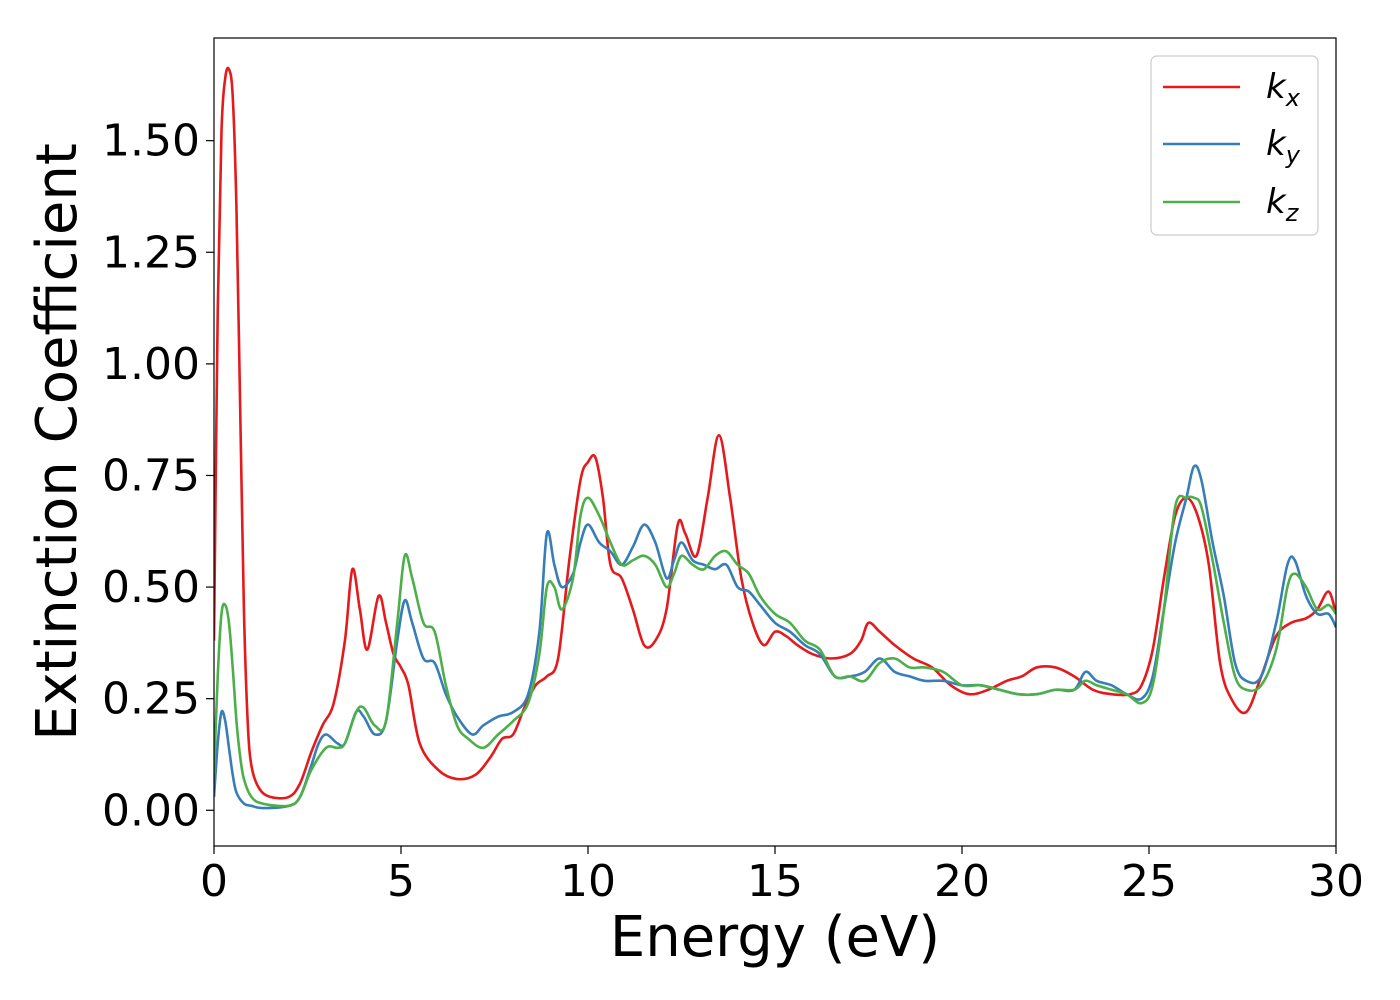 The width and height of the screenshot is (1400, 1000). Describe the element at coordinates (151, 364) in the screenshot. I see `y-tick-label: 1.00` at that location.